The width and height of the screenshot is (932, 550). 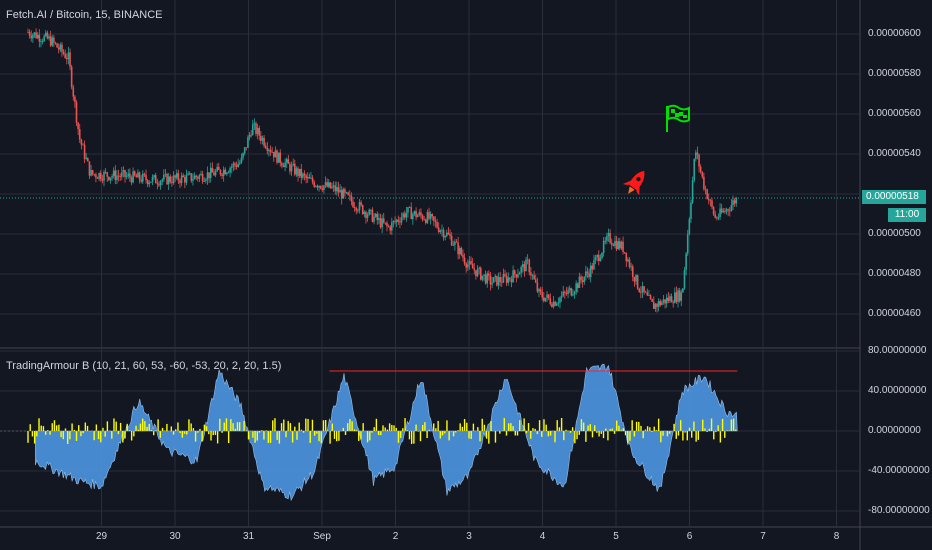 What do you see at coordinates (677, 119) in the screenshot?
I see `checkered-flag-icon` at bounding box center [677, 119].